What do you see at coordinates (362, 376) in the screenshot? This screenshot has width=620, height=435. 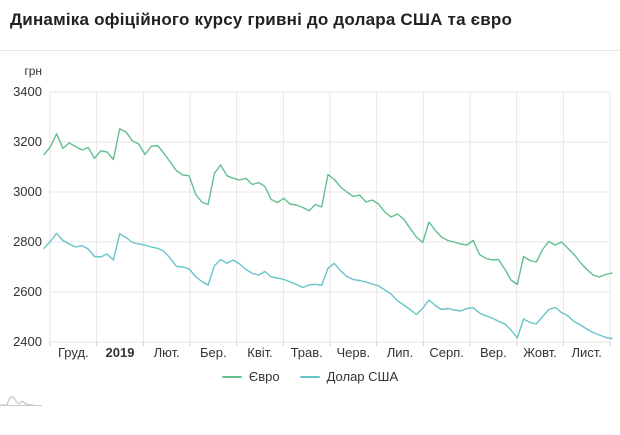 I see `legend-label: Долар США` at bounding box center [362, 376].